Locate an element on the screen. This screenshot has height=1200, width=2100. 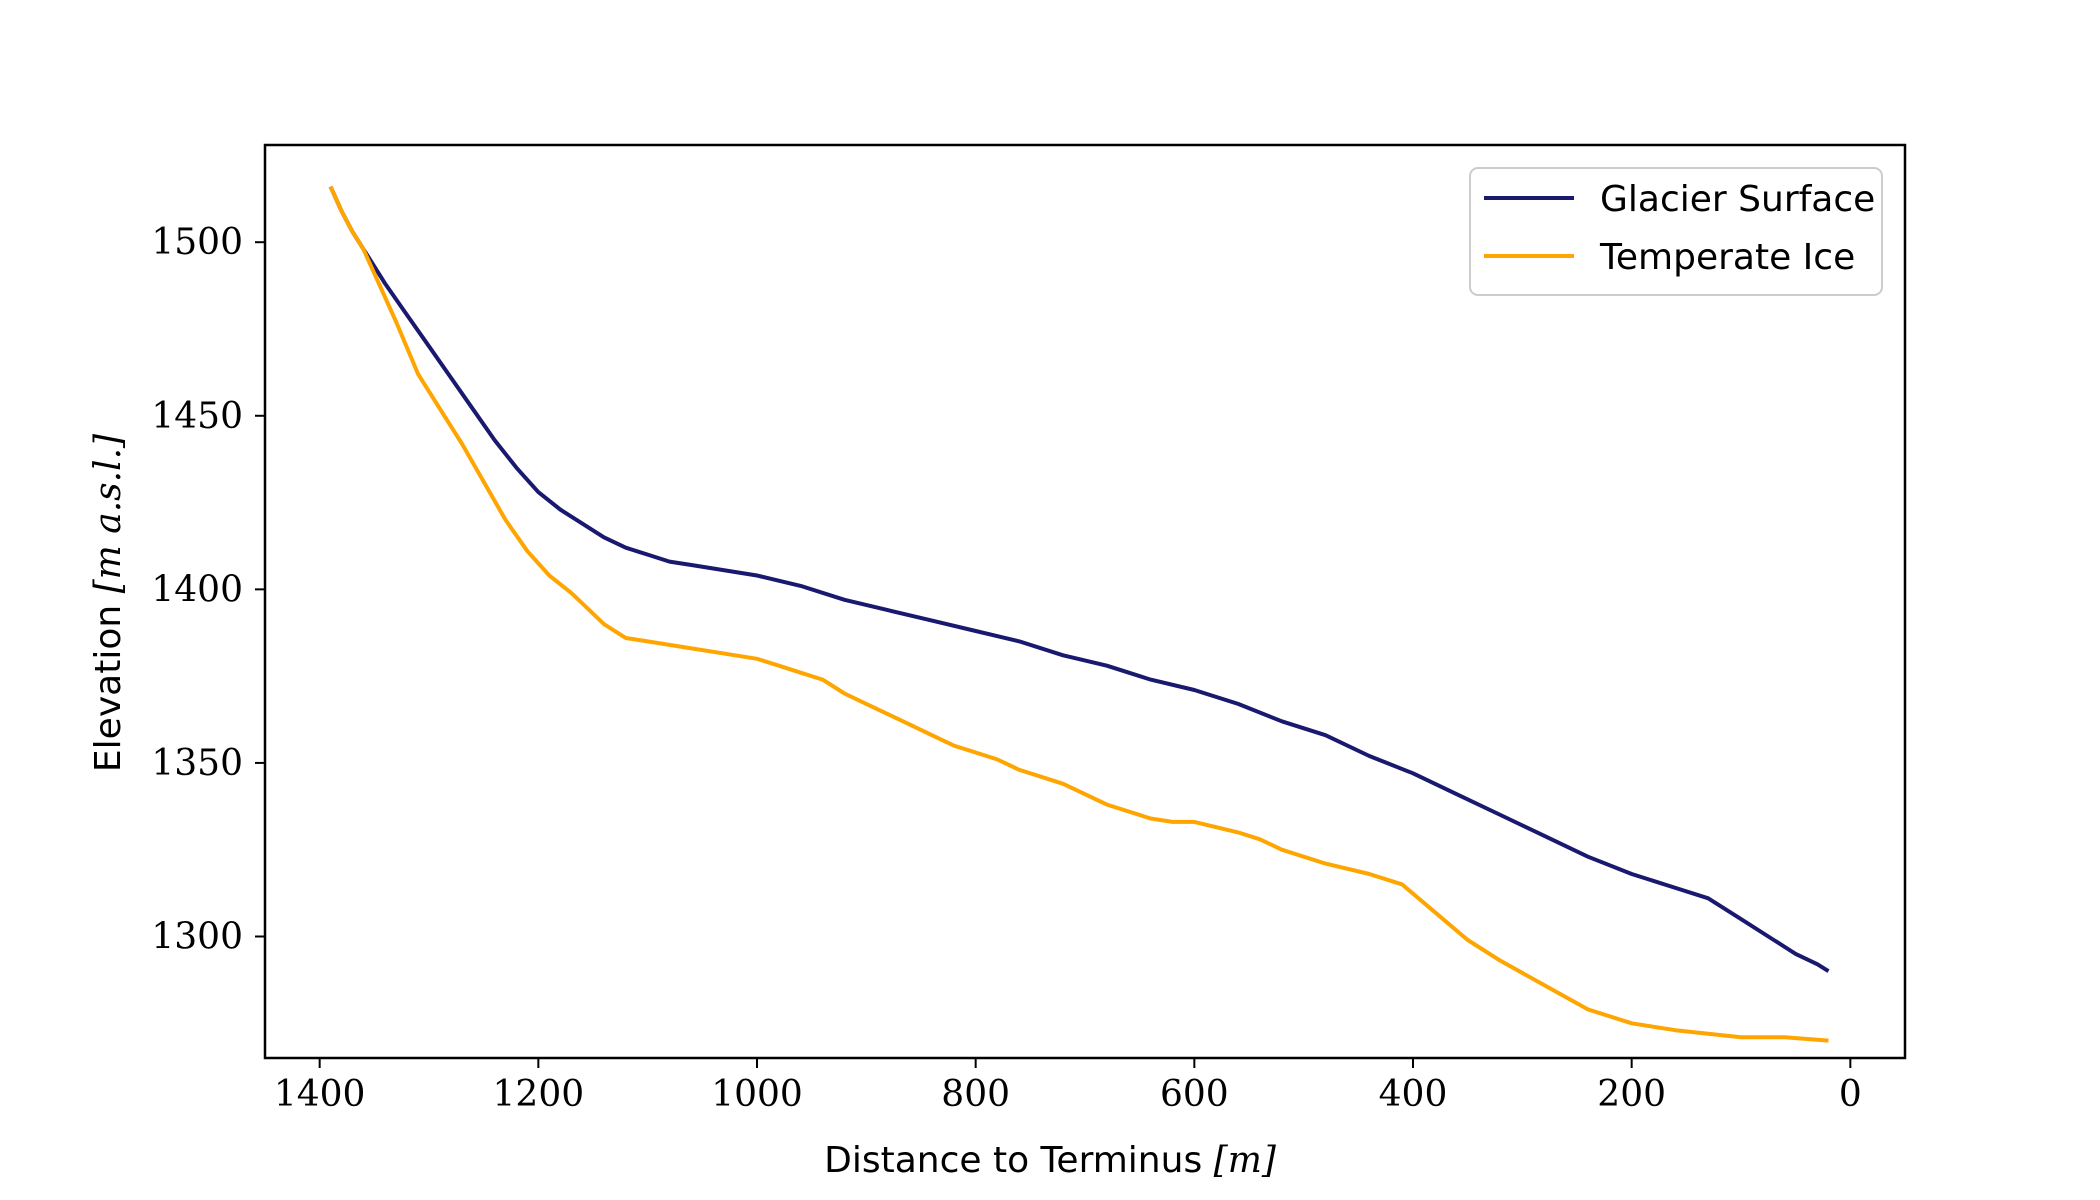
legend: Glacier Surface Temperate Ice is located at coordinates (1676, 231).